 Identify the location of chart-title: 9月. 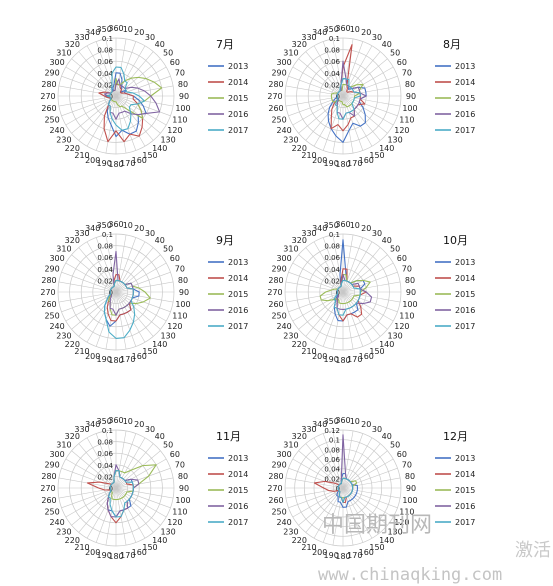
(225, 240).